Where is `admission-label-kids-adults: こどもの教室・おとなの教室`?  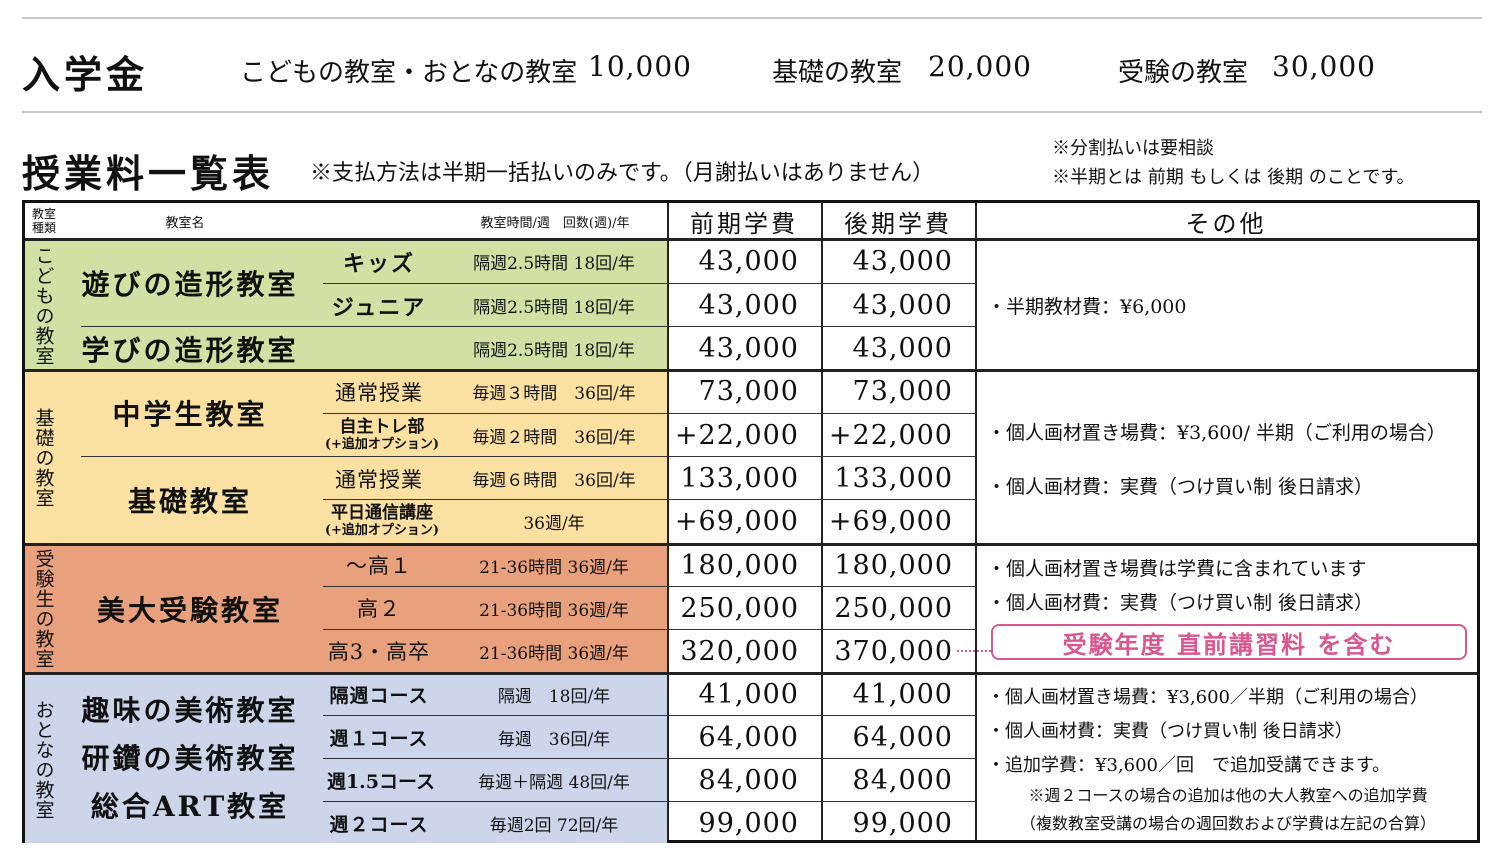
admission-label-kids-adults: こどもの教室・おとなの教室 is located at coordinates (409, 73).